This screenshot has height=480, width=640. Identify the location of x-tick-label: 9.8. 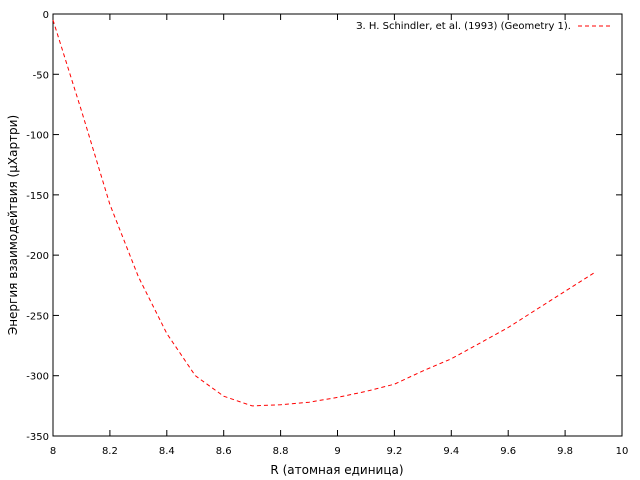
(565, 451).